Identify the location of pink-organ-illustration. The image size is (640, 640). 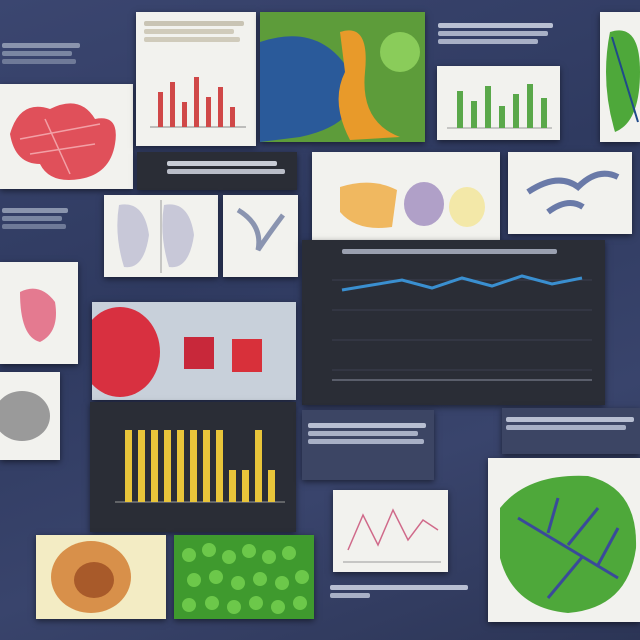
(39, 313).